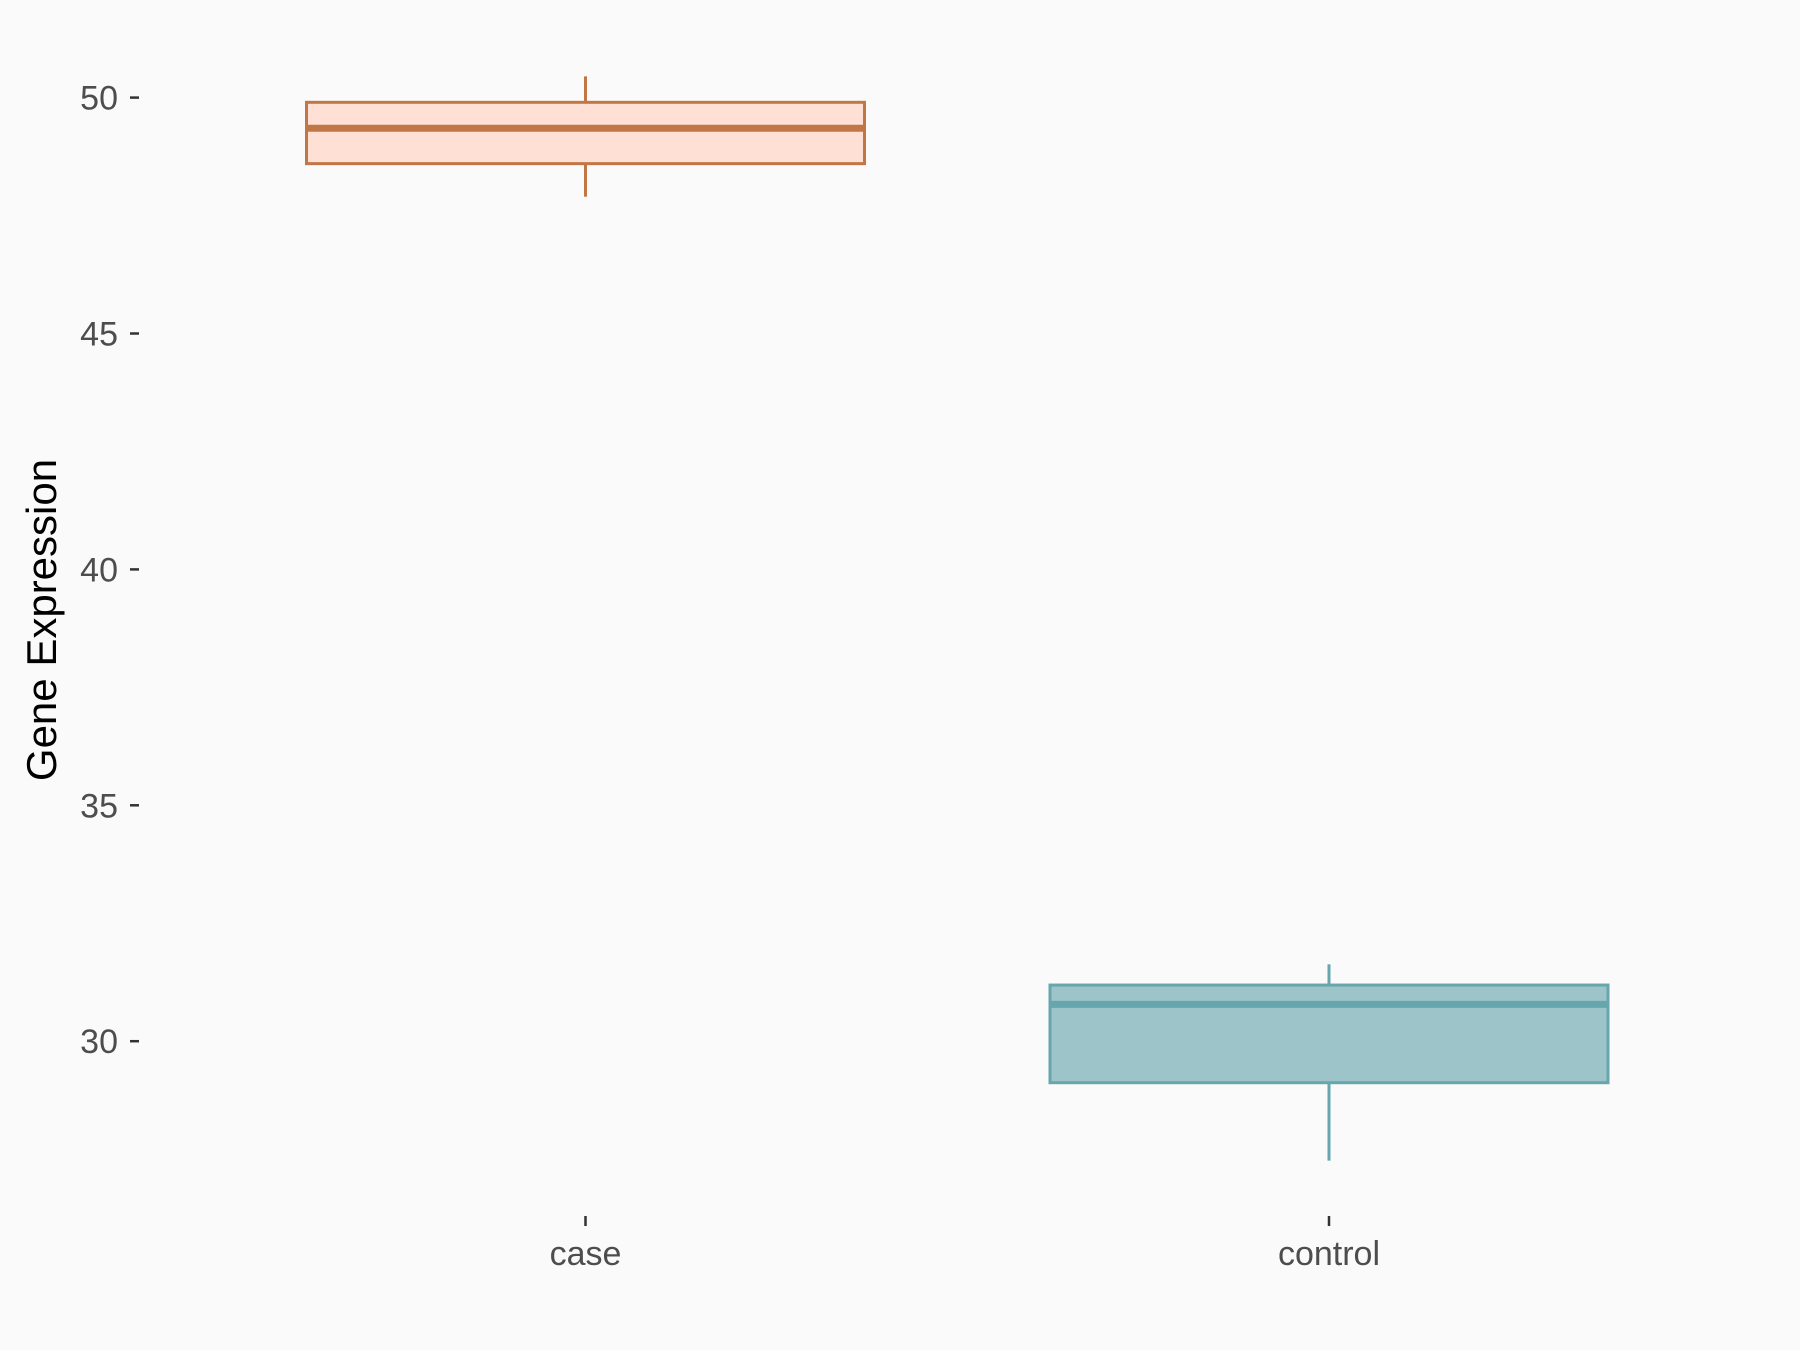 This screenshot has height=1350, width=1800. Describe the element at coordinates (99, 335) in the screenshot. I see `y-tick-label: 45` at that location.